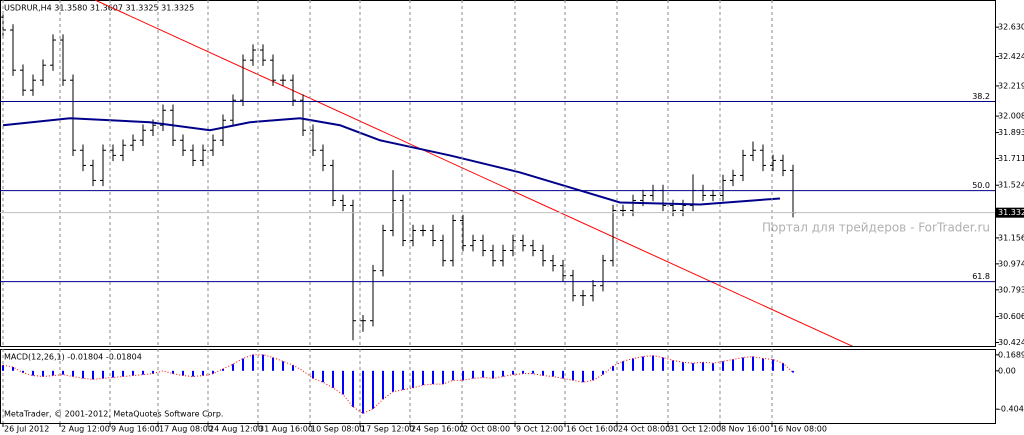 The width and height of the screenshot is (1024, 435). What do you see at coordinates (981, 185) in the screenshot?
I see `level-label: 50.0` at bounding box center [981, 185].